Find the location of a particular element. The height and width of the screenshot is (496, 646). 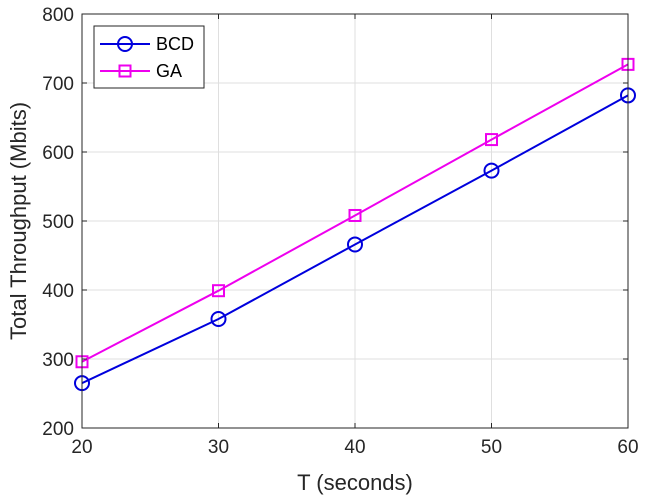

legend-label: BCD is located at coordinates (175, 44).